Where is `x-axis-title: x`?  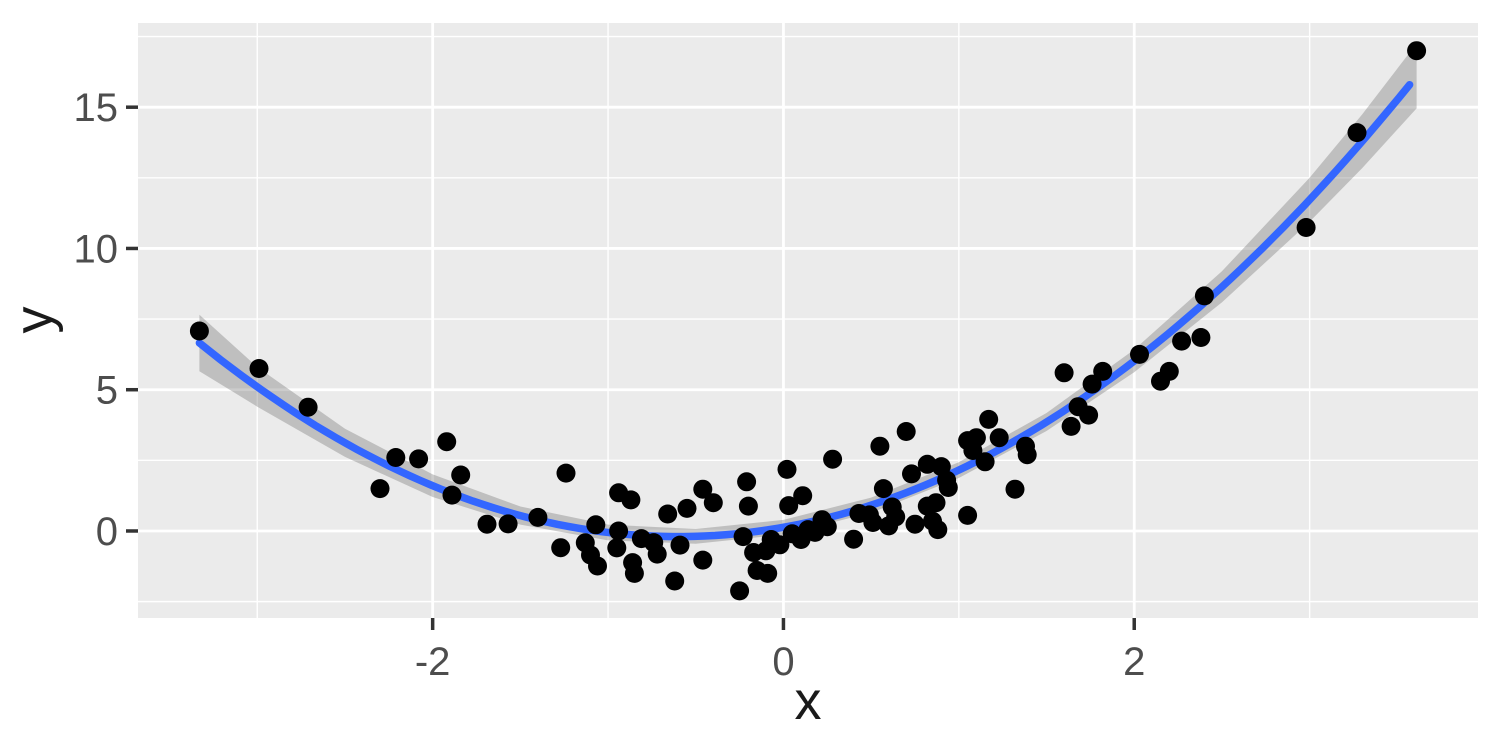
x-axis-title: x is located at coordinates (808, 701).